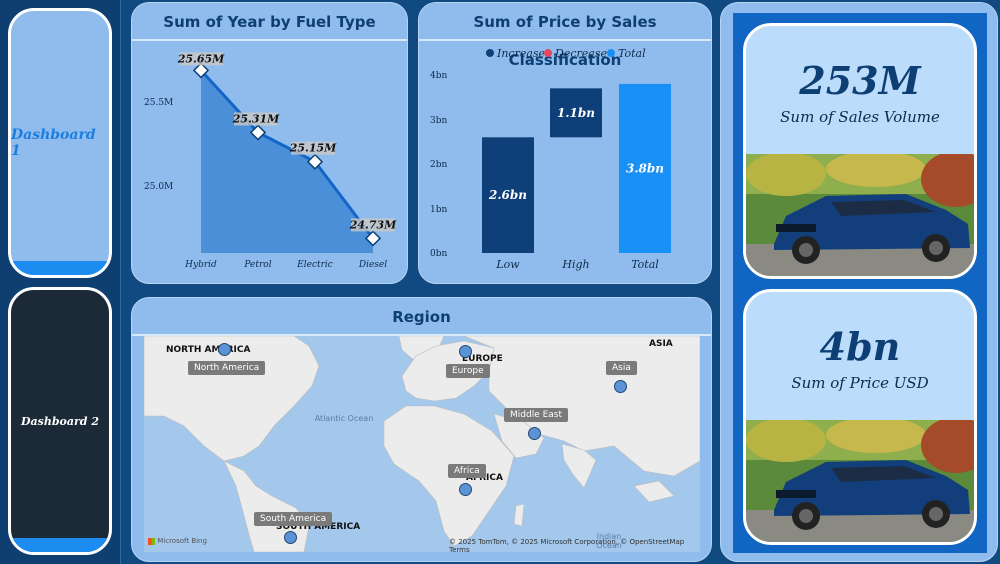  What do you see at coordinates (208, 350) in the screenshot?
I see `region-text-north-america: NORTH AMERICA` at bounding box center [208, 350].